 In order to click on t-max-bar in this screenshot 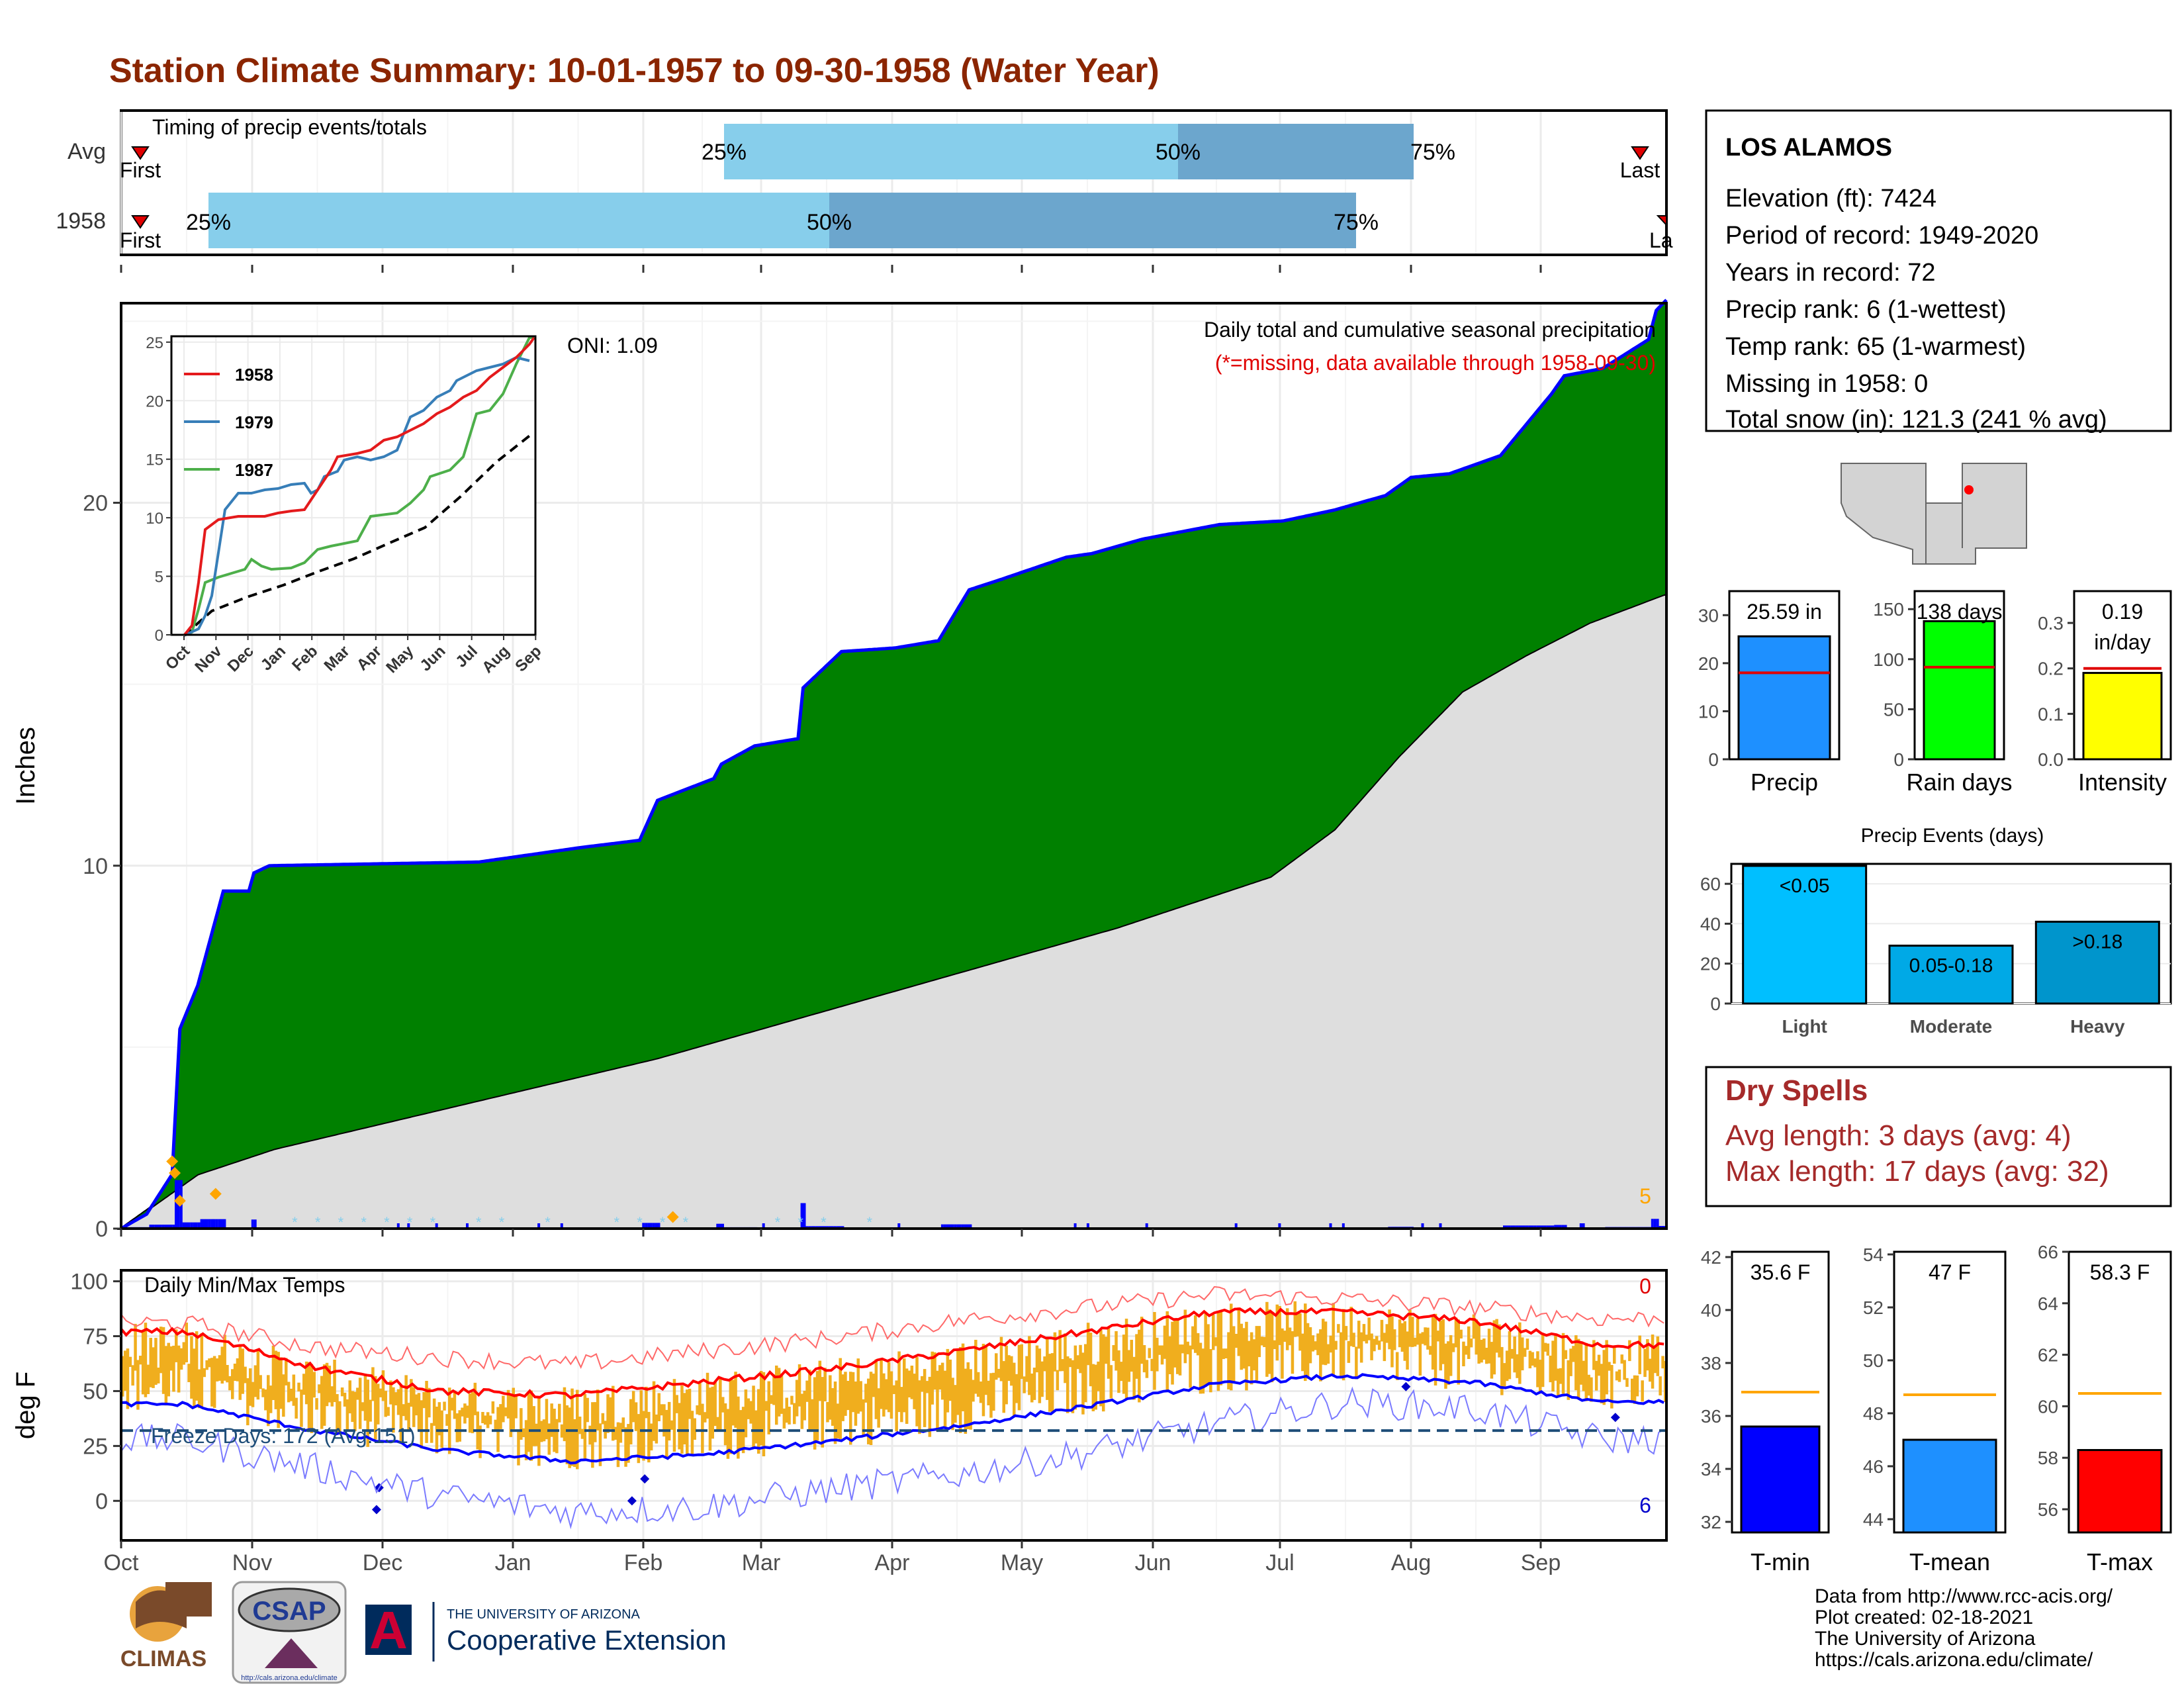, I will do `click(2120, 1491)`.